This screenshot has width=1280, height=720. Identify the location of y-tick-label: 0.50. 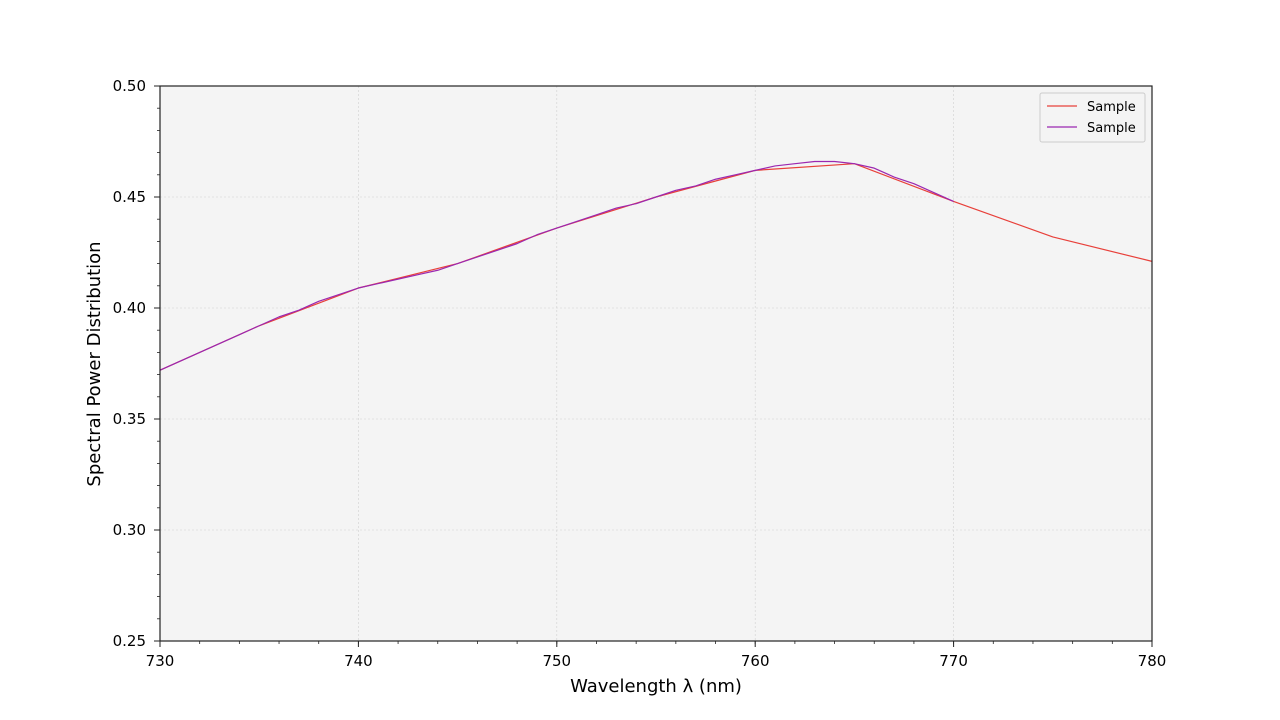
(129, 86).